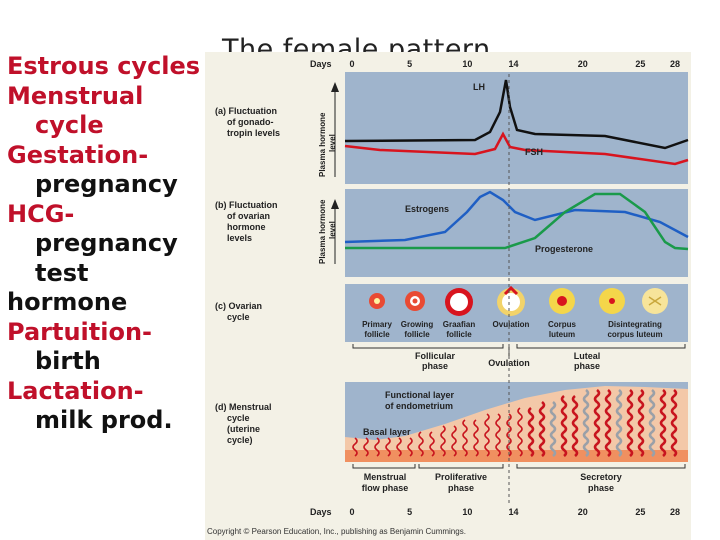 The height and width of the screenshot is (540, 720). What do you see at coordinates (562, 324) in the screenshot?
I see `ovarian-stage-label: Corpus` at bounding box center [562, 324].